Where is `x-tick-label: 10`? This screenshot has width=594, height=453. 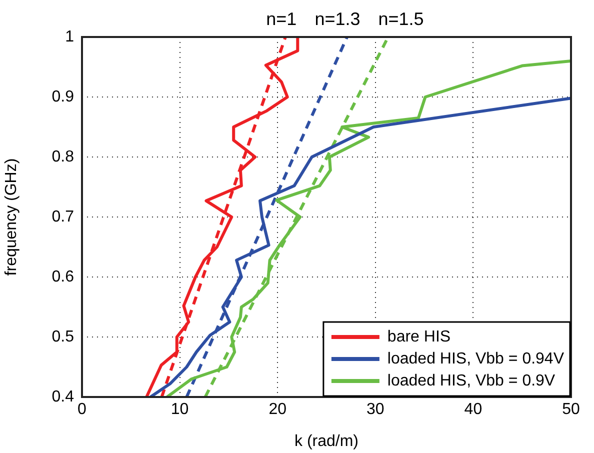
x-tick-label: 10 is located at coordinates (179, 409).